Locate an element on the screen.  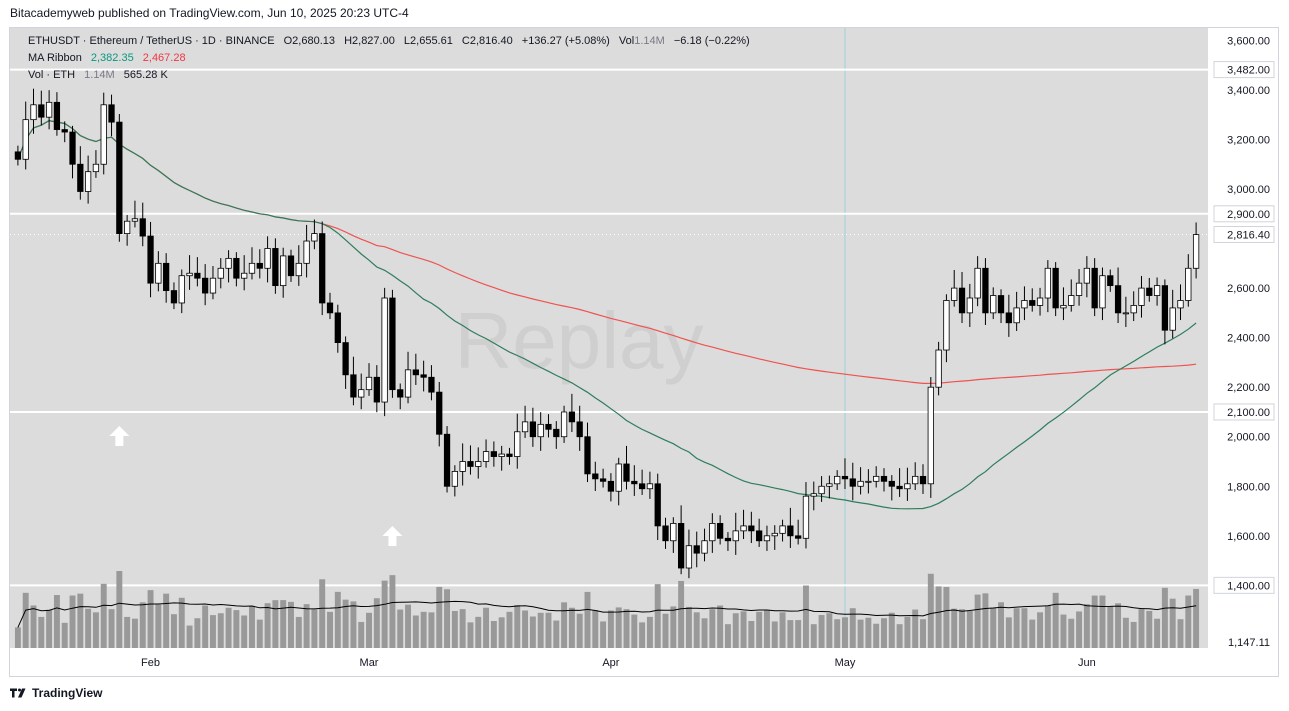
y-tick-label: 2,000.00 is located at coordinates (1248, 438).